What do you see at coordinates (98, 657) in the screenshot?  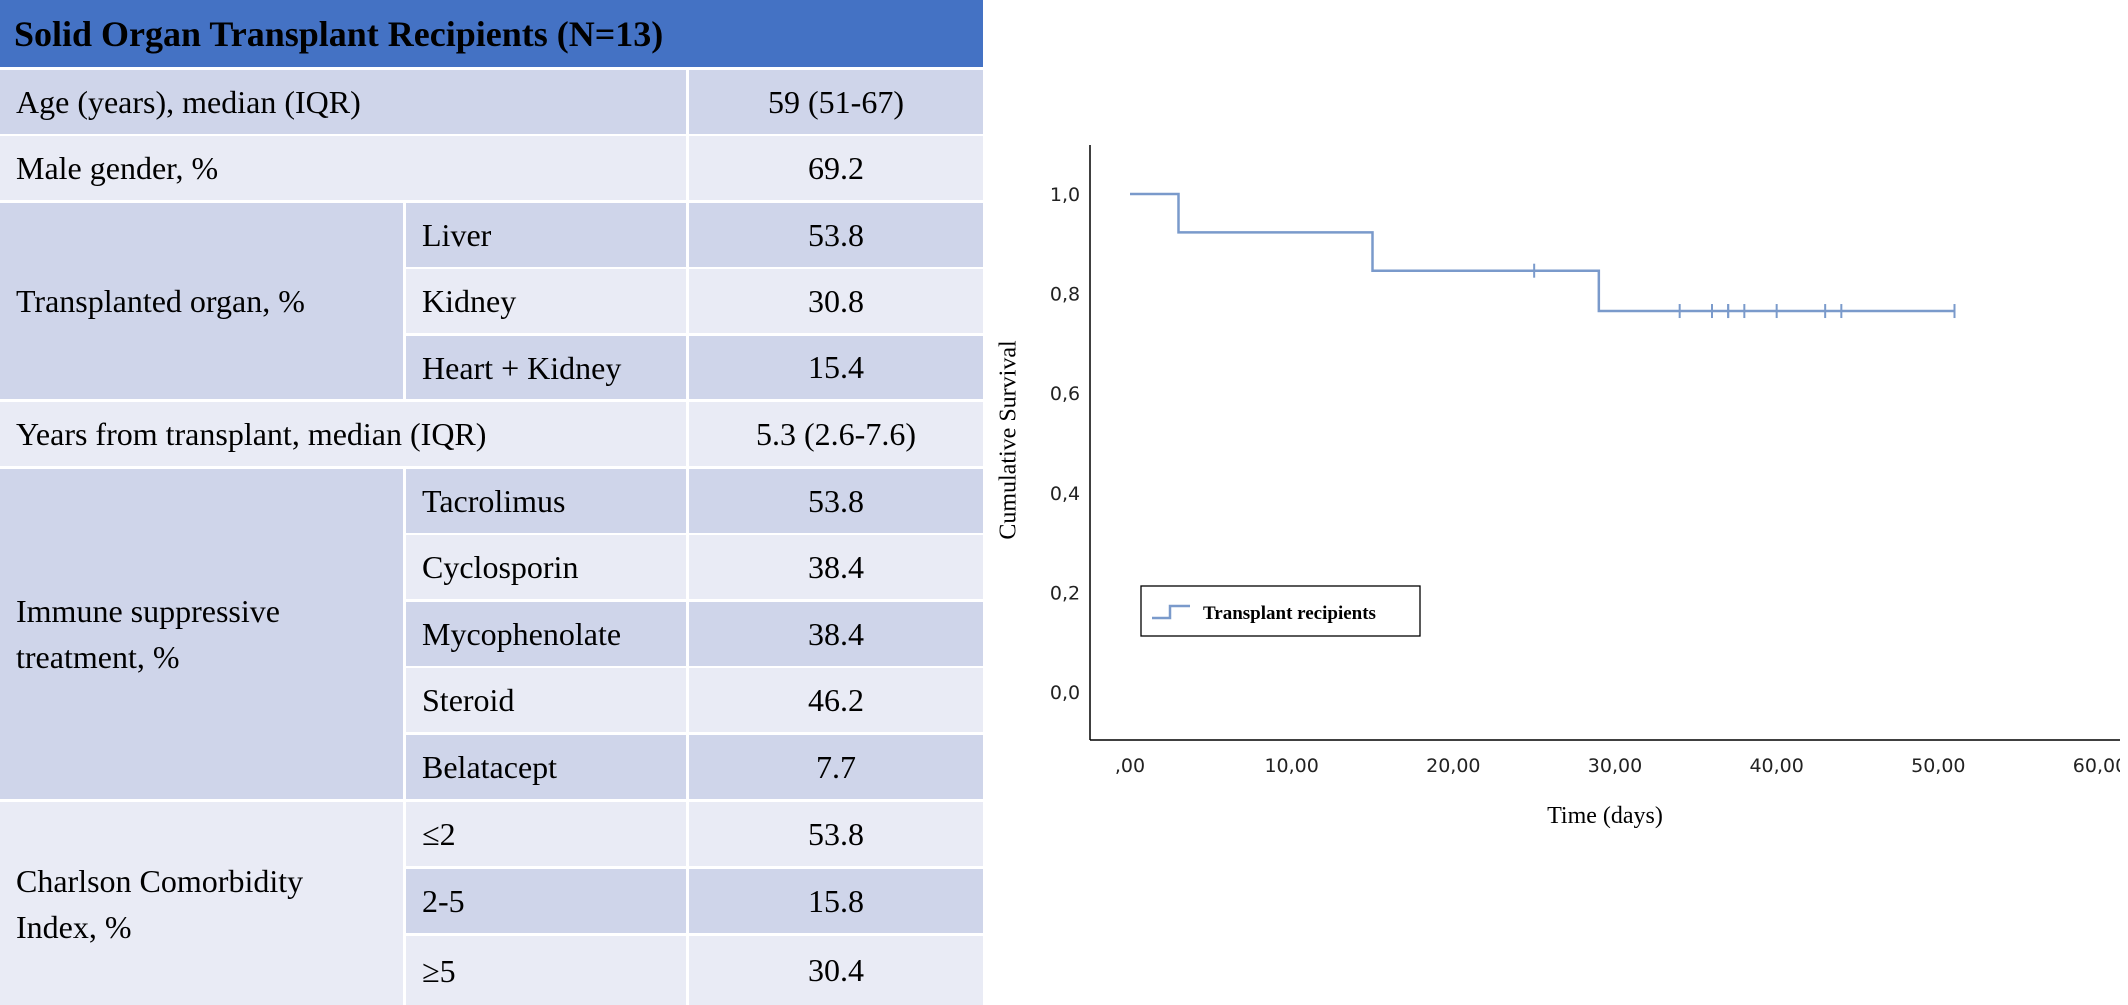 I see `immune-label-line2: treatment, %` at bounding box center [98, 657].